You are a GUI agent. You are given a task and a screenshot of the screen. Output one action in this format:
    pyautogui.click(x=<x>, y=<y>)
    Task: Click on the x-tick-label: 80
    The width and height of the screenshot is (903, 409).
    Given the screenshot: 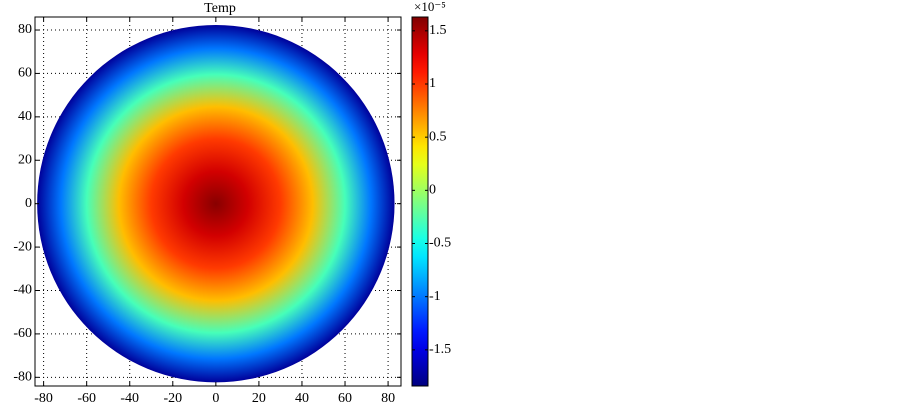 What is the action you would take?
    pyautogui.click(x=388, y=398)
    